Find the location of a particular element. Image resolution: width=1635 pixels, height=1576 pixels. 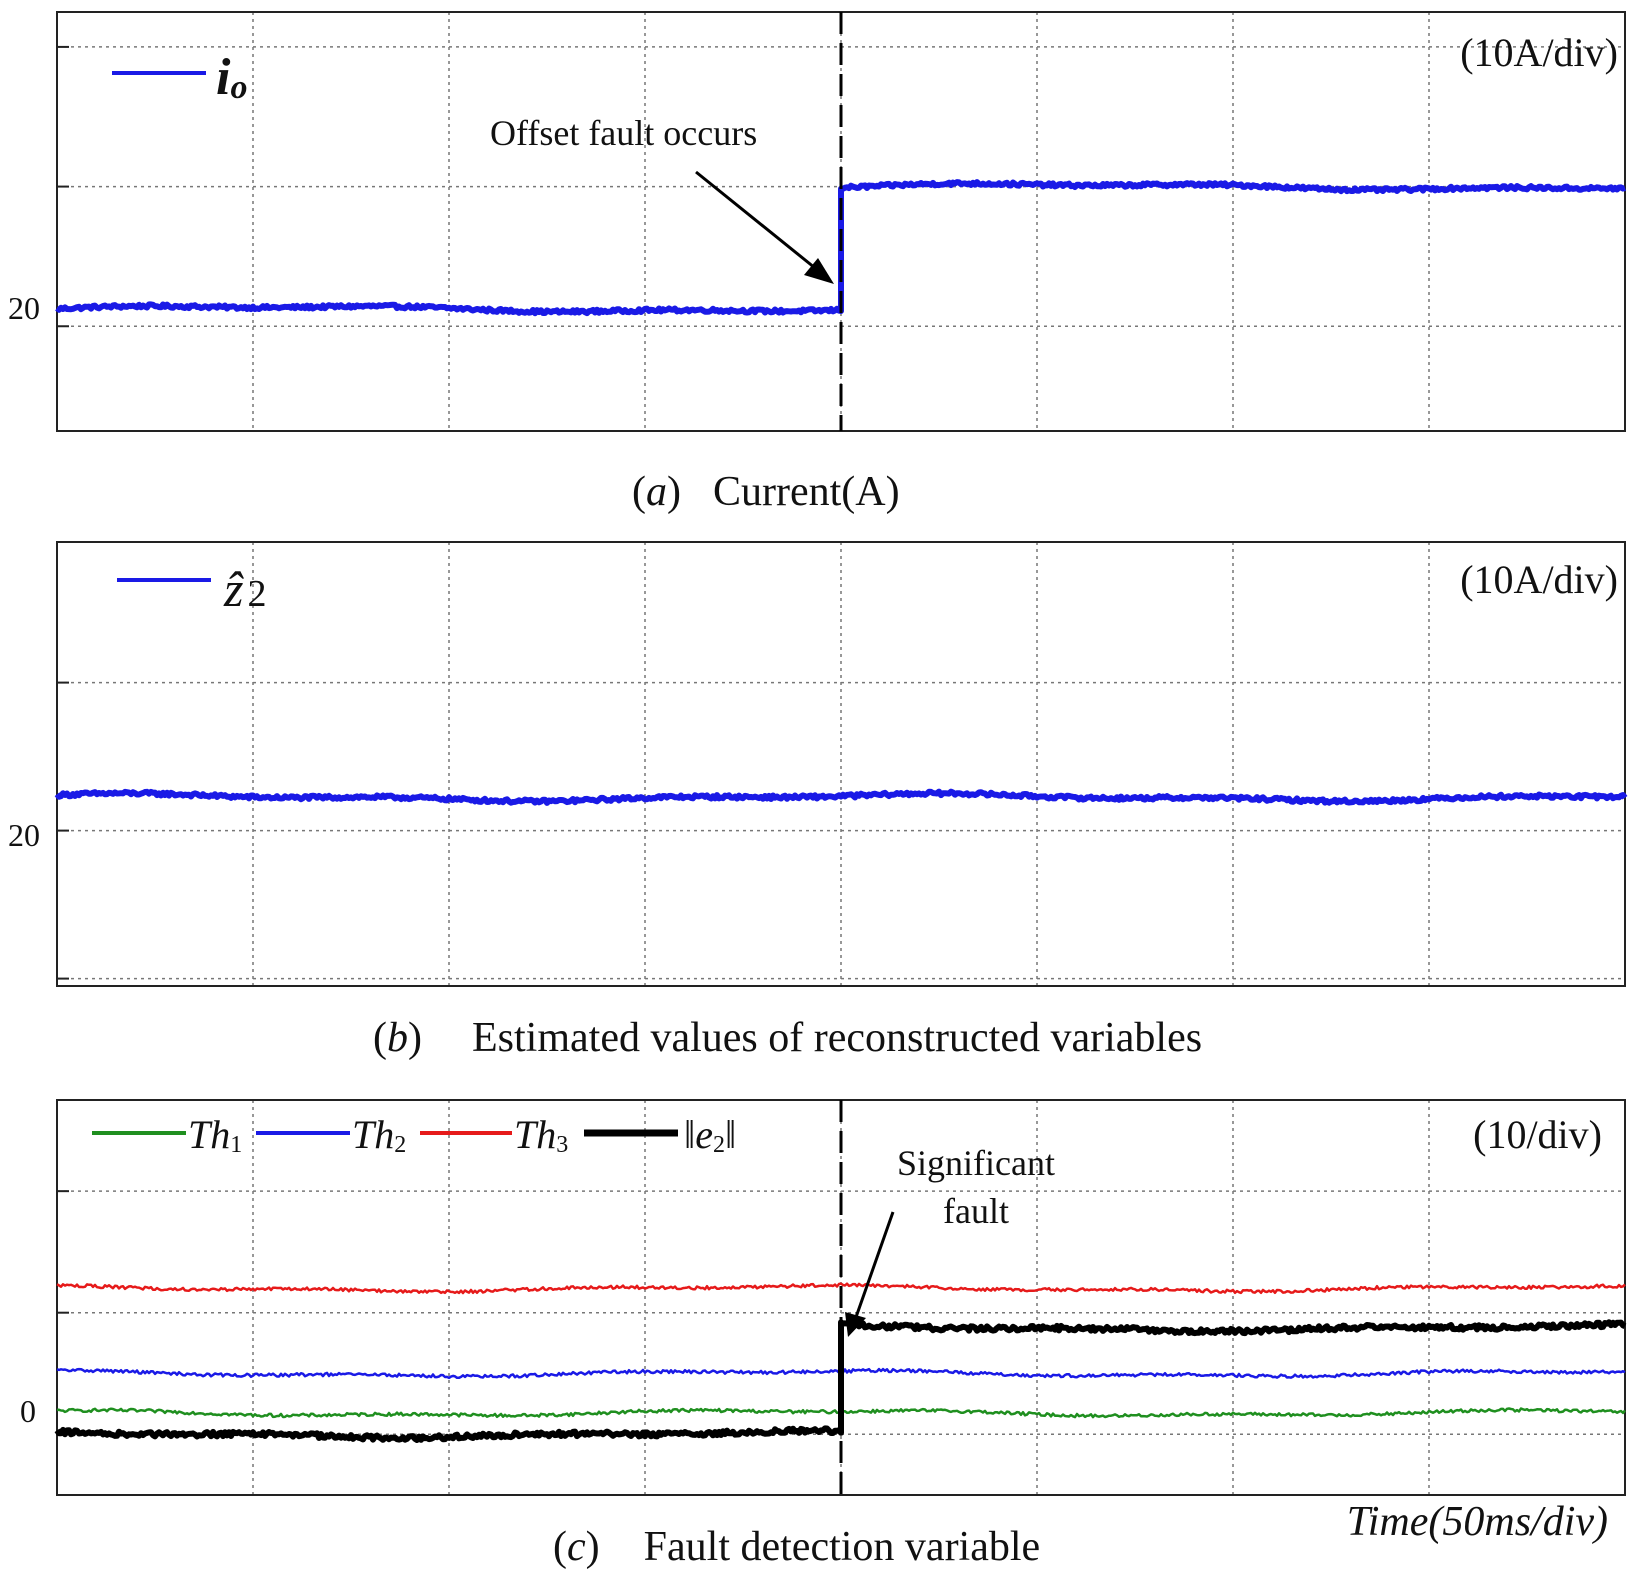

legend-label-th3: Th3 is located at coordinates (541, 1135).